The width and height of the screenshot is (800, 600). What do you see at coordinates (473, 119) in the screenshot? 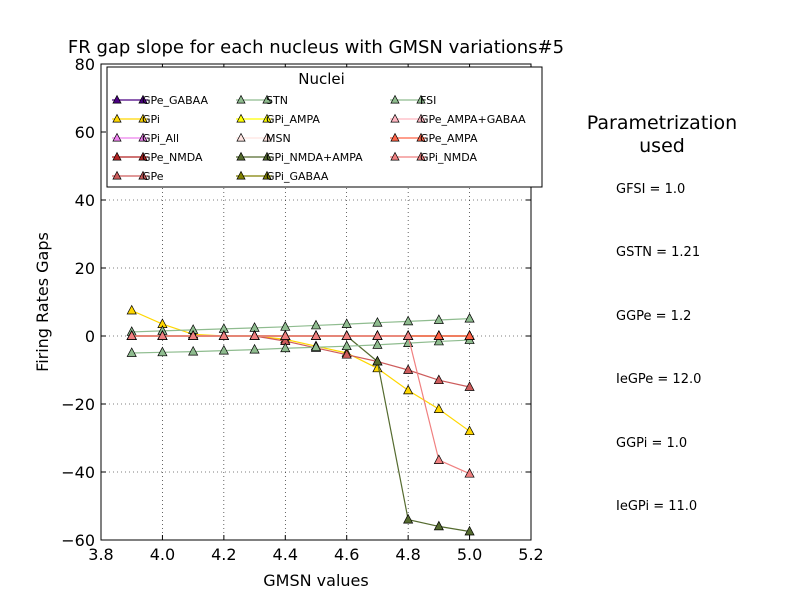
I see `legend-label: GPe_AMPA+GABAA` at bounding box center [473, 119].